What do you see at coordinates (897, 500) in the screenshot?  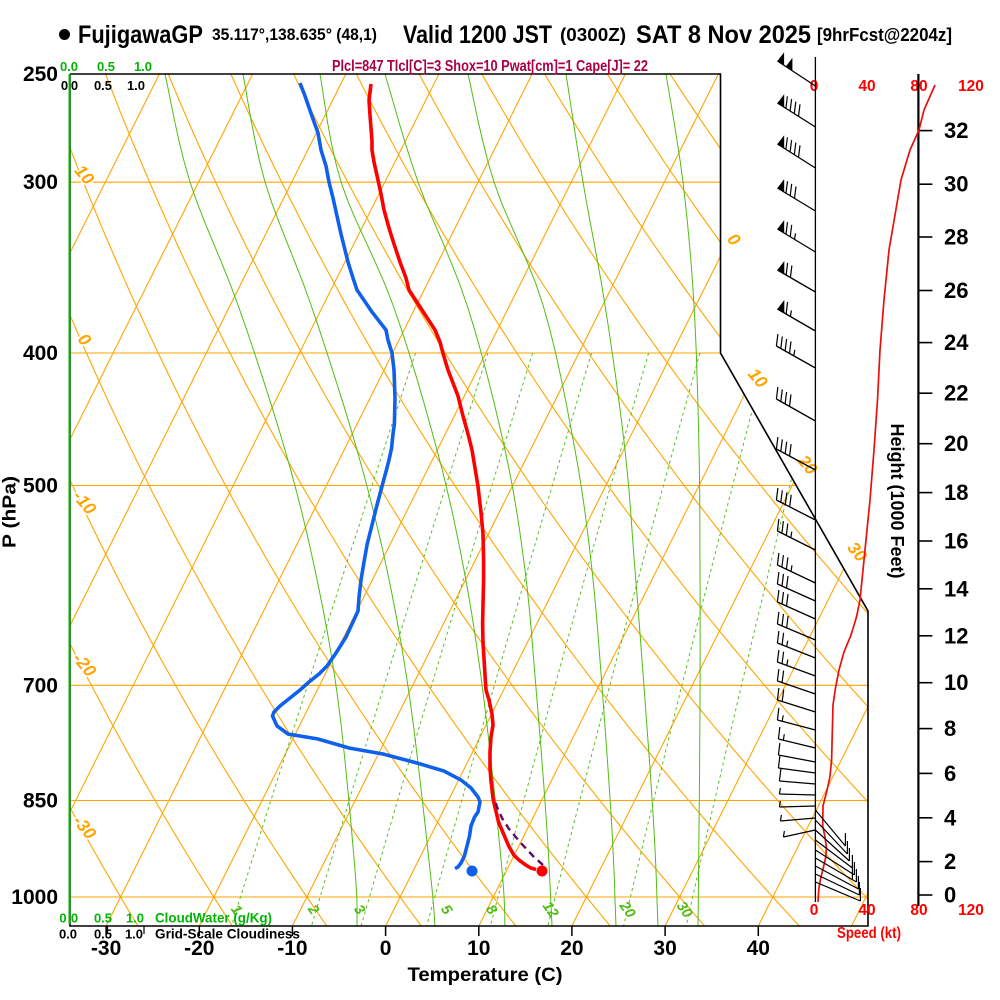 I see `svg-text: Height (1000 Feet)` at bounding box center [897, 500].